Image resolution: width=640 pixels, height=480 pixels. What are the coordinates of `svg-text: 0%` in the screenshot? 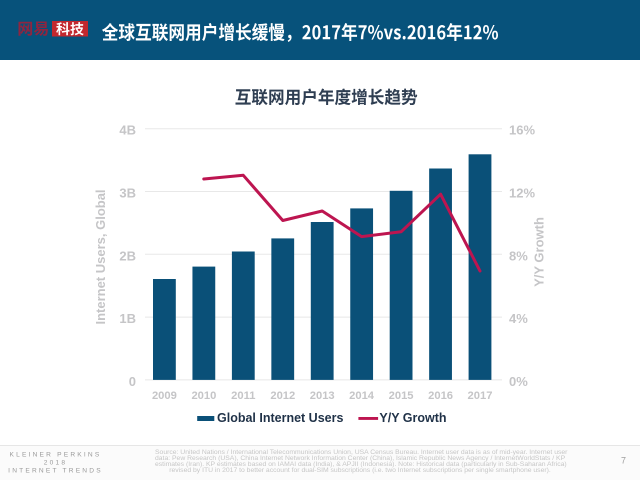 It's located at (518, 381).